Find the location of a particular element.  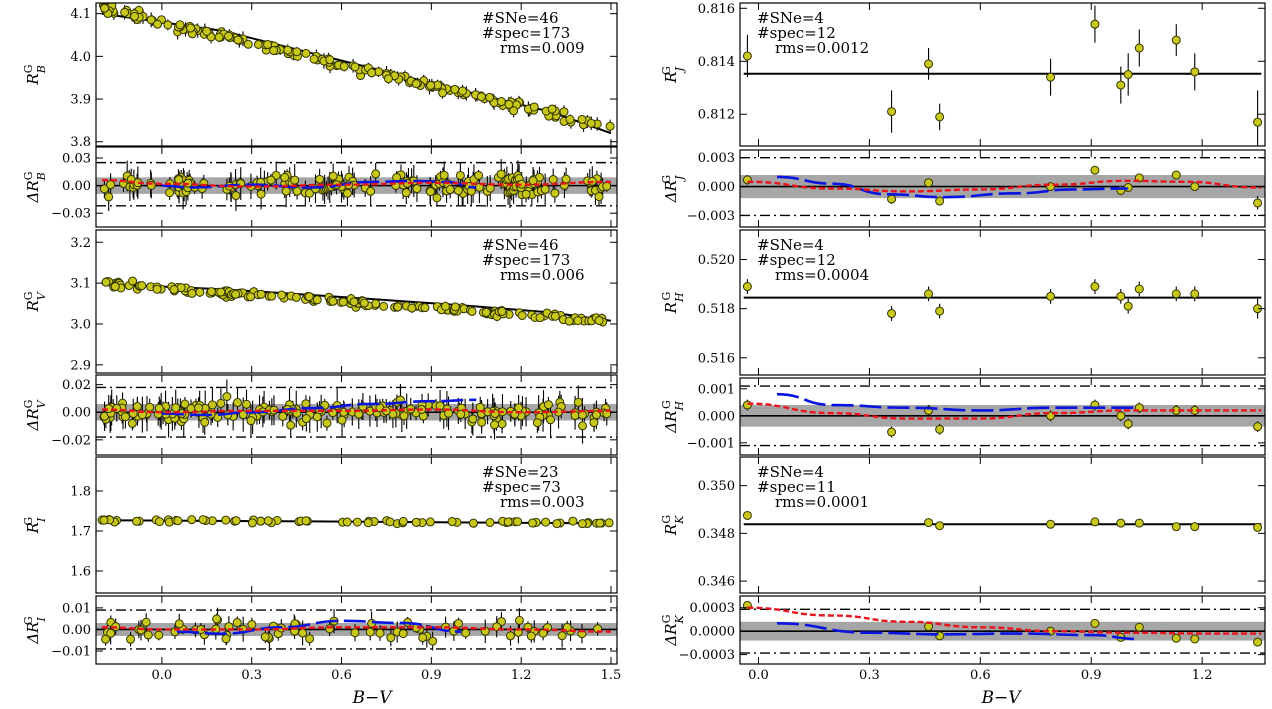

panel-frame is located at coordinates (1002, 525).